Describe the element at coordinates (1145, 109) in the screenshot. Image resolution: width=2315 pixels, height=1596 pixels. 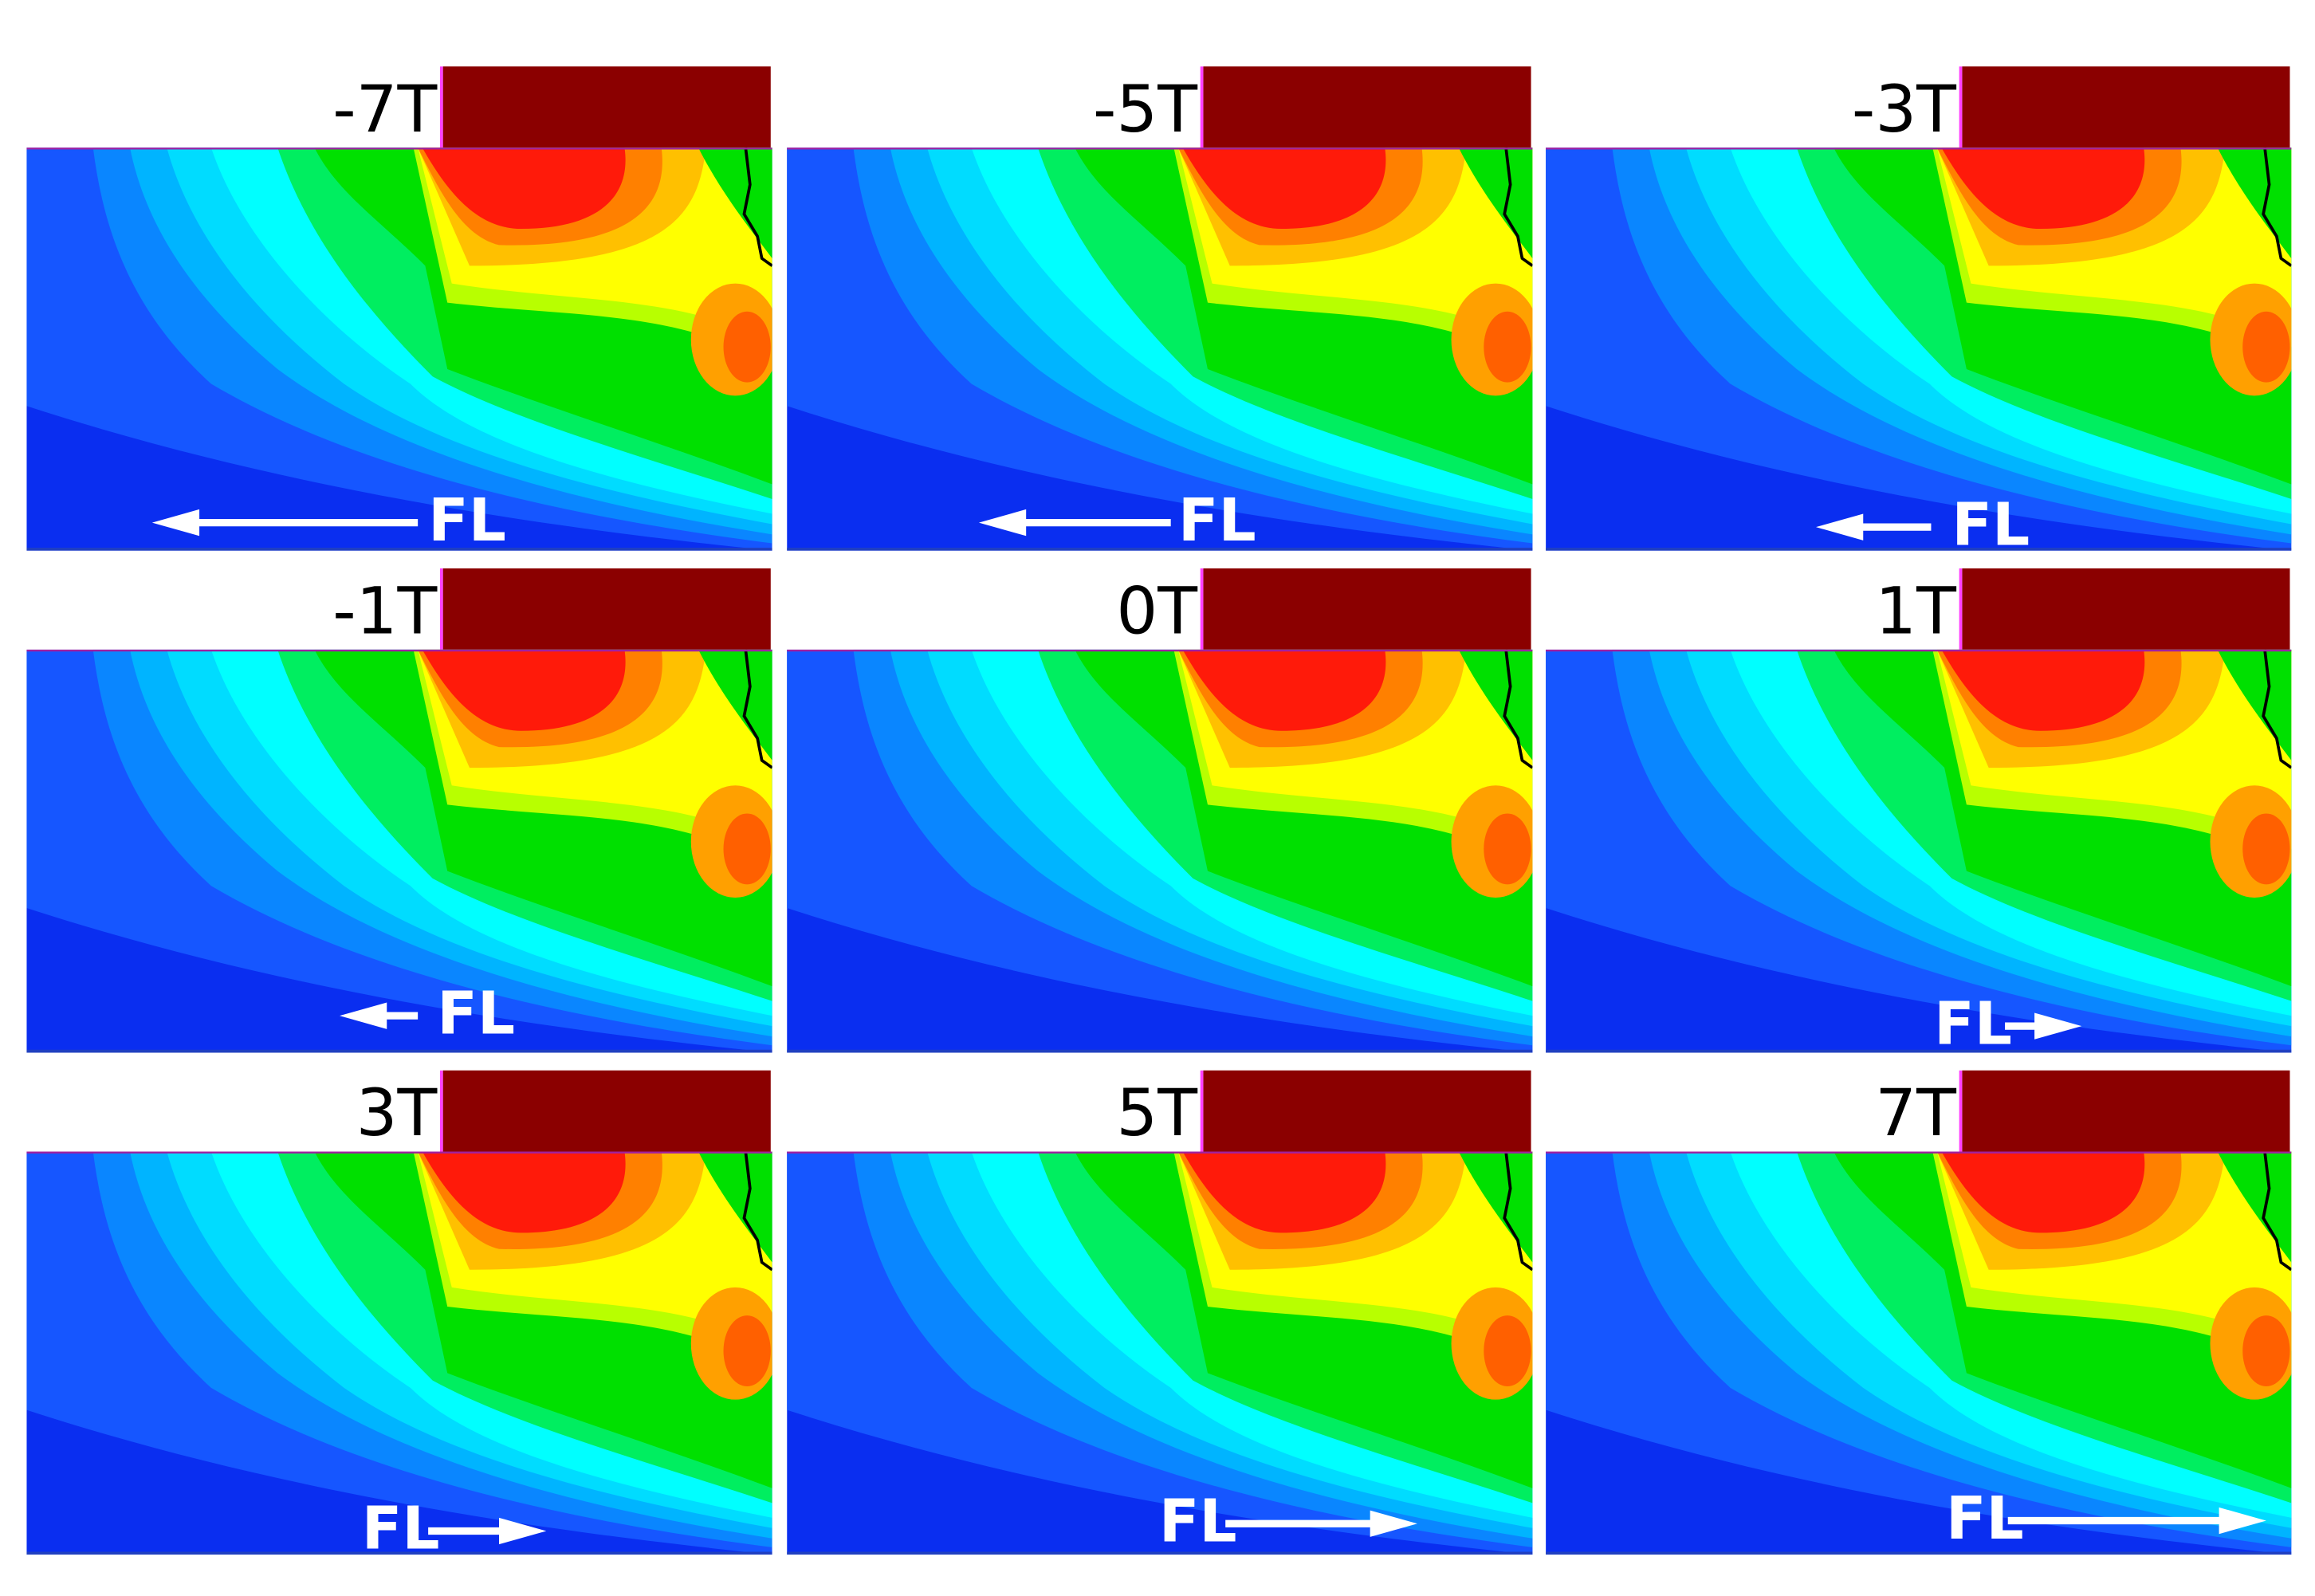
I see `panel-label: -5T` at that location.